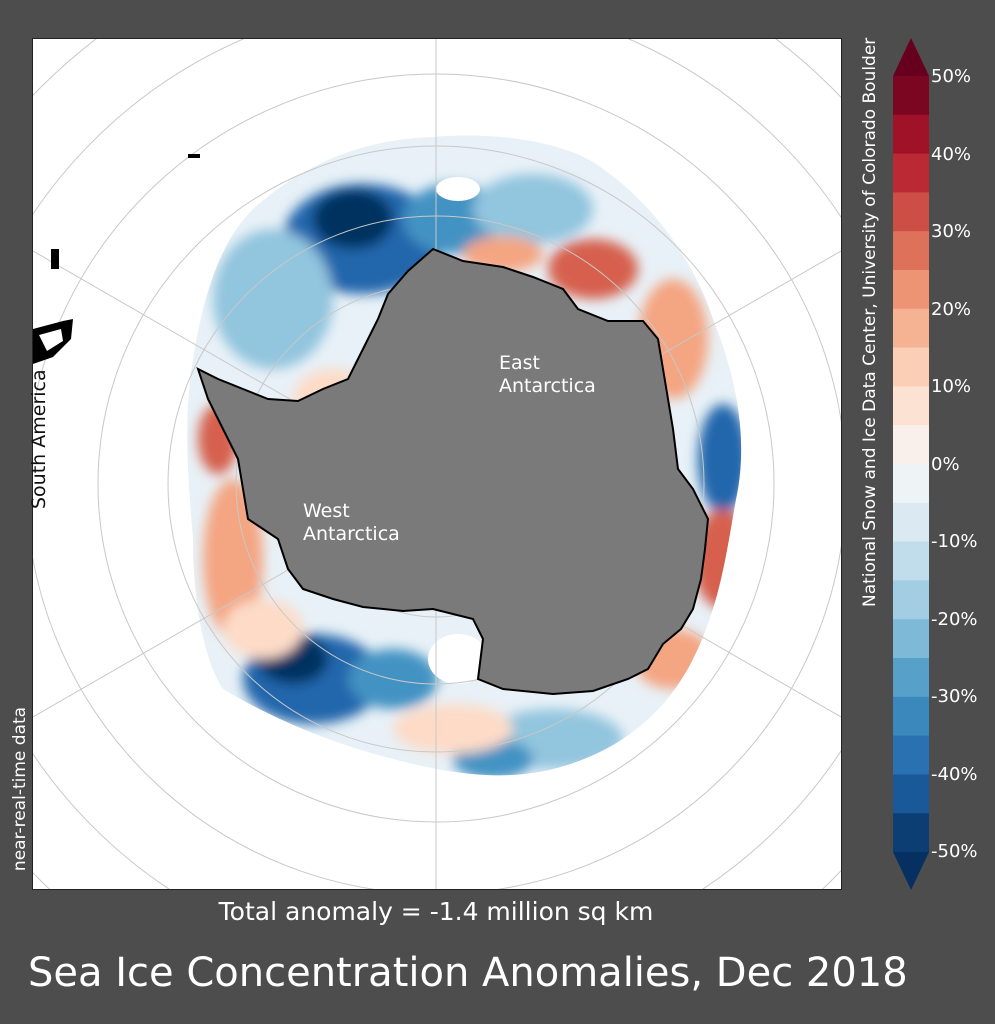 The image size is (995, 1024). What do you see at coordinates (951, 386) in the screenshot?
I see `colorbar-tick-label: 10%` at bounding box center [951, 386].